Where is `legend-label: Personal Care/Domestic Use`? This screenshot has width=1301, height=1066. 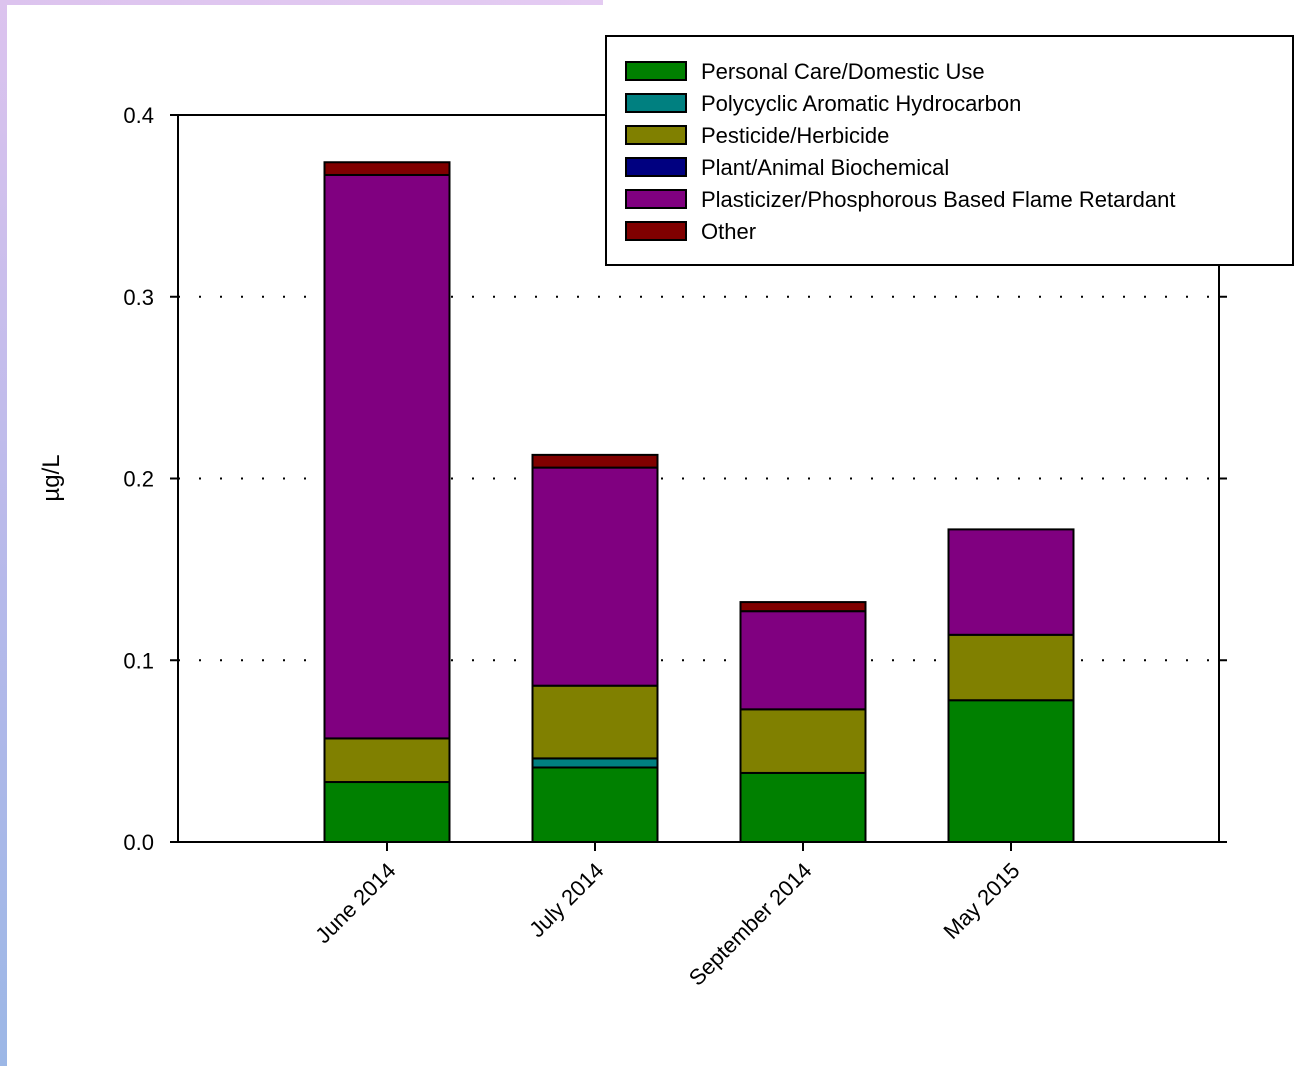
legend-label: Personal Care/Domestic Use is located at coordinates (843, 71).